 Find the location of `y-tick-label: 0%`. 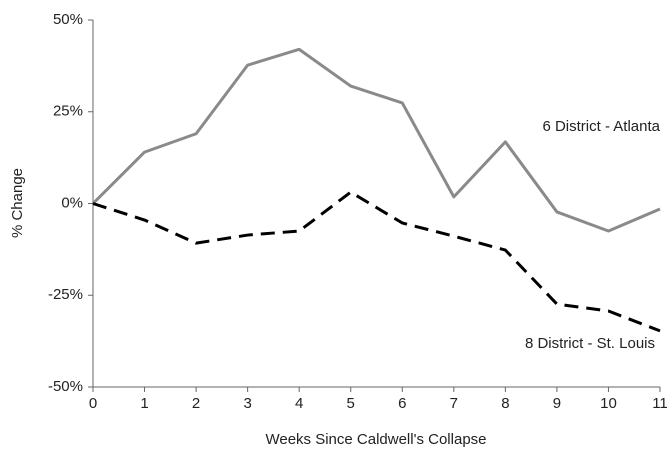

y-tick-label: 0% is located at coordinates (72, 202).